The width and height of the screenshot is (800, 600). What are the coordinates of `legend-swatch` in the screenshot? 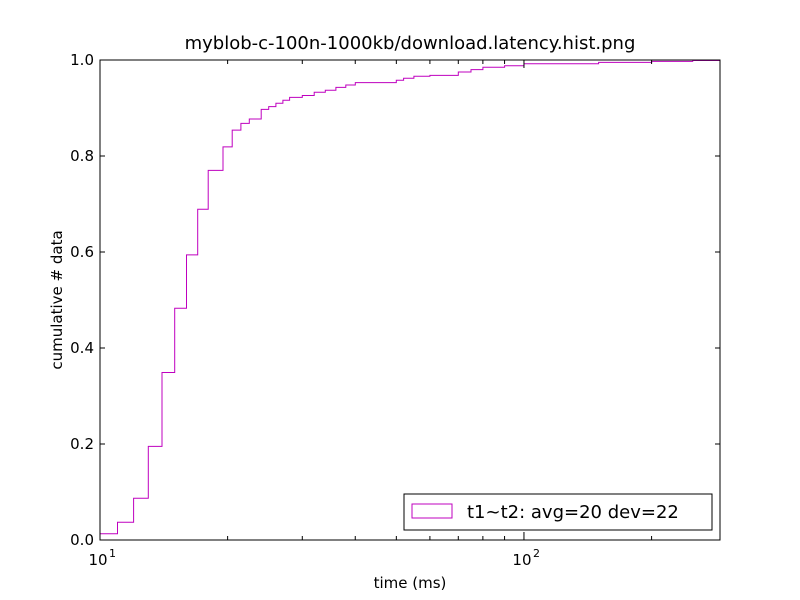 It's located at (432, 511).